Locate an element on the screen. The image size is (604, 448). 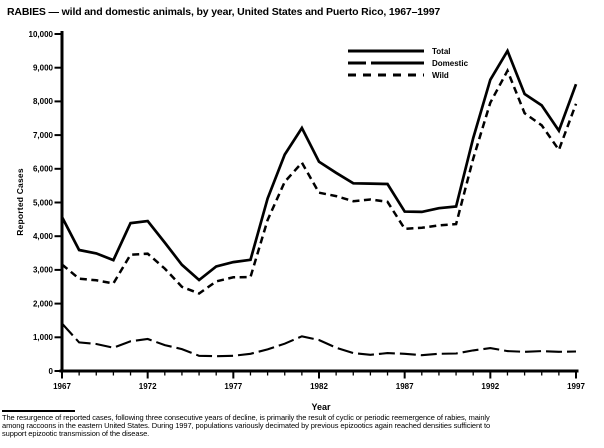
x-tick-label: 1997 is located at coordinates (576, 386).